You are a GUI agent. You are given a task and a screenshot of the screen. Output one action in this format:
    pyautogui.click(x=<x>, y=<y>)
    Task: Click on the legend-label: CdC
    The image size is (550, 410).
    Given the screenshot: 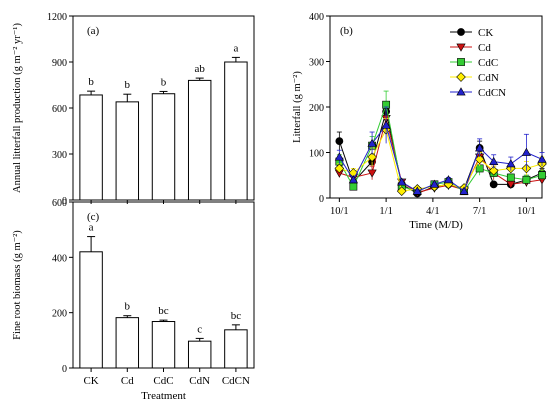 What is the action you would take?
    pyautogui.click(x=488, y=63)
    